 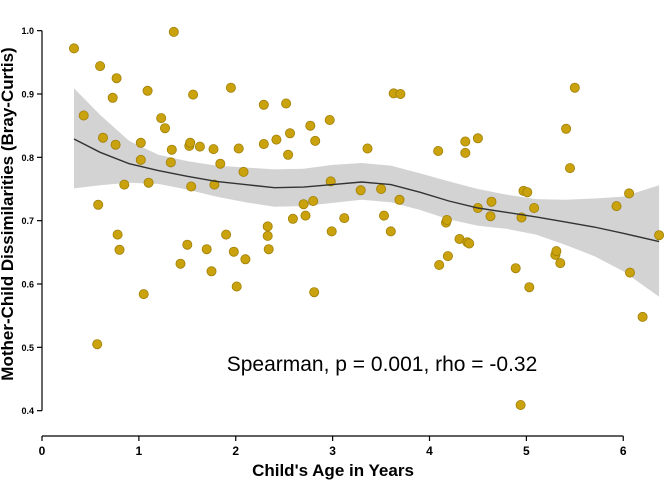 What do you see at coordinates (429, 451) in the screenshot?
I see `x-tick-label: 4` at bounding box center [429, 451].